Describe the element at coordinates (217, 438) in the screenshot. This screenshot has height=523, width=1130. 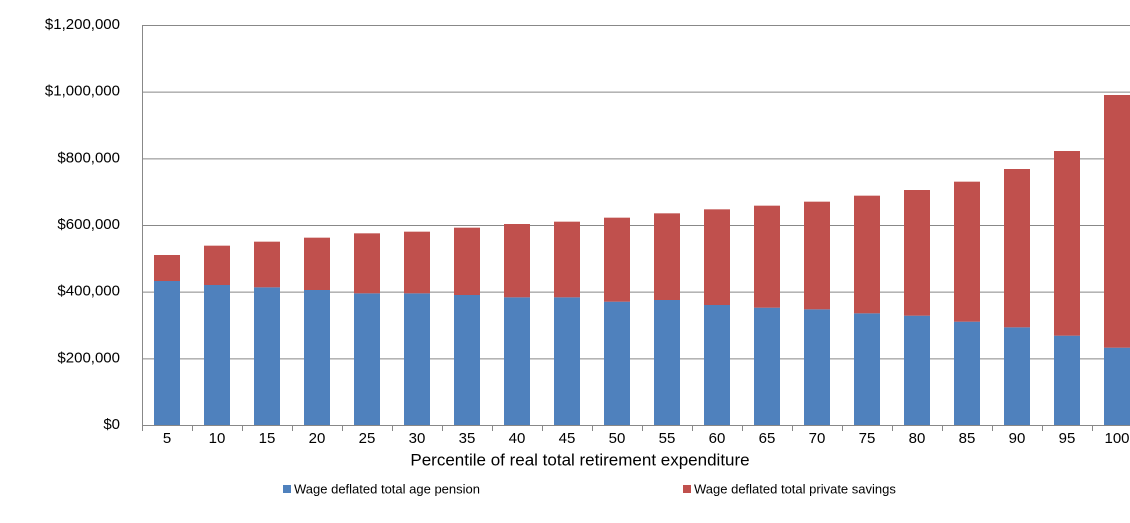
I see `x-tick-label: 10` at that location.